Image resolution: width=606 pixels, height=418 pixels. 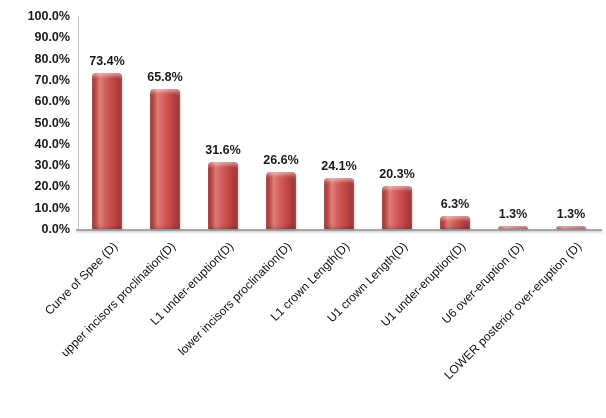 I want to click on y-axis-tick-label: 80.0%, so click(x=52, y=58).